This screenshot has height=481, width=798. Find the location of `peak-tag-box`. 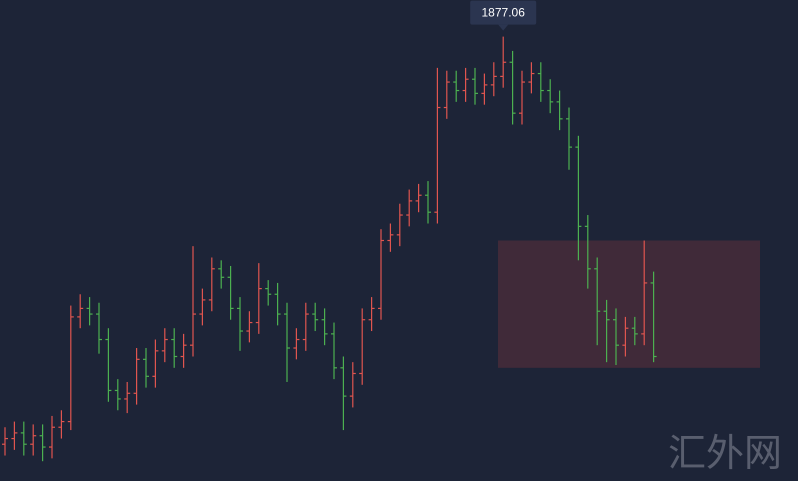

peak-tag-box is located at coordinates (503, 12).